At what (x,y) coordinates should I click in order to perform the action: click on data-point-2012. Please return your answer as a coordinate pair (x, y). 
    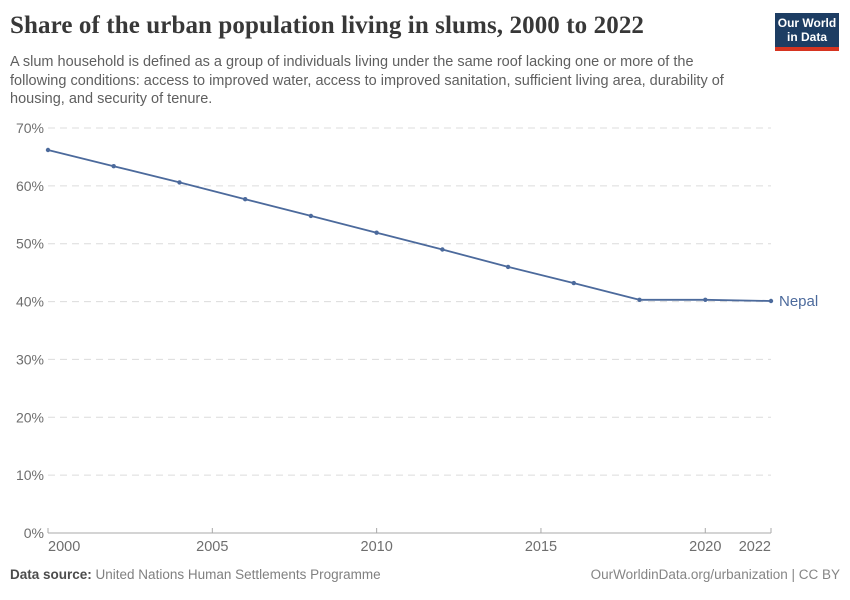
    Looking at the image, I should click on (442, 249).